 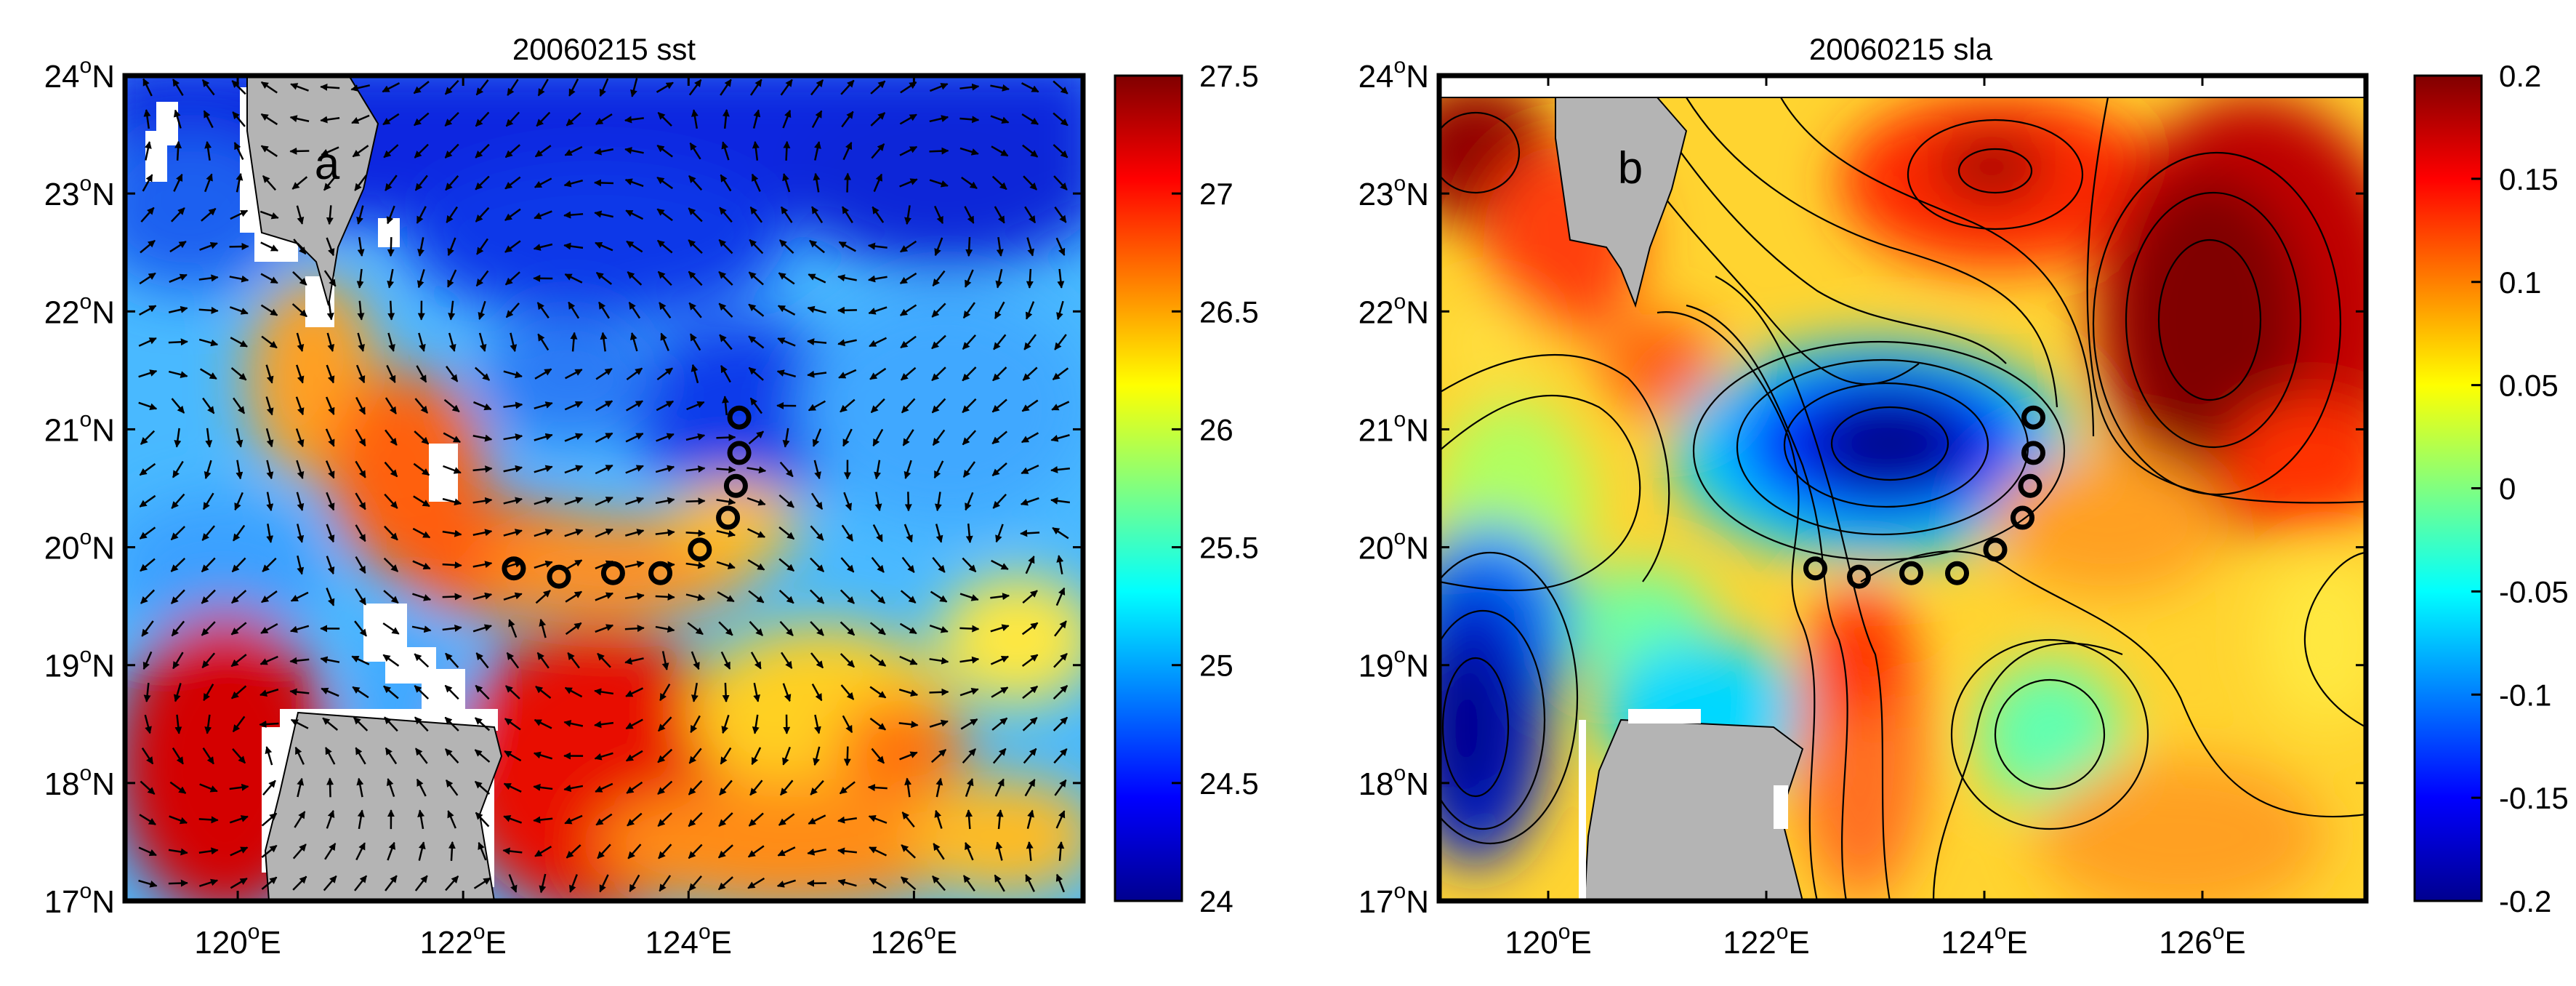 What do you see at coordinates (1229, 311) in the screenshot?
I see `colorbar-tick-label: 26.5` at bounding box center [1229, 311].